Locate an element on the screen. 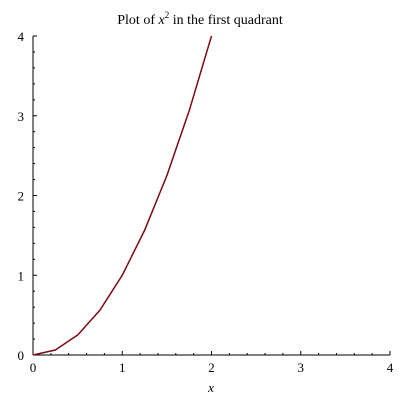 Image resolution: width=400 pixels, height=400 pixels. x-tick-label-4: 4 is located at coordinates (390, 367).